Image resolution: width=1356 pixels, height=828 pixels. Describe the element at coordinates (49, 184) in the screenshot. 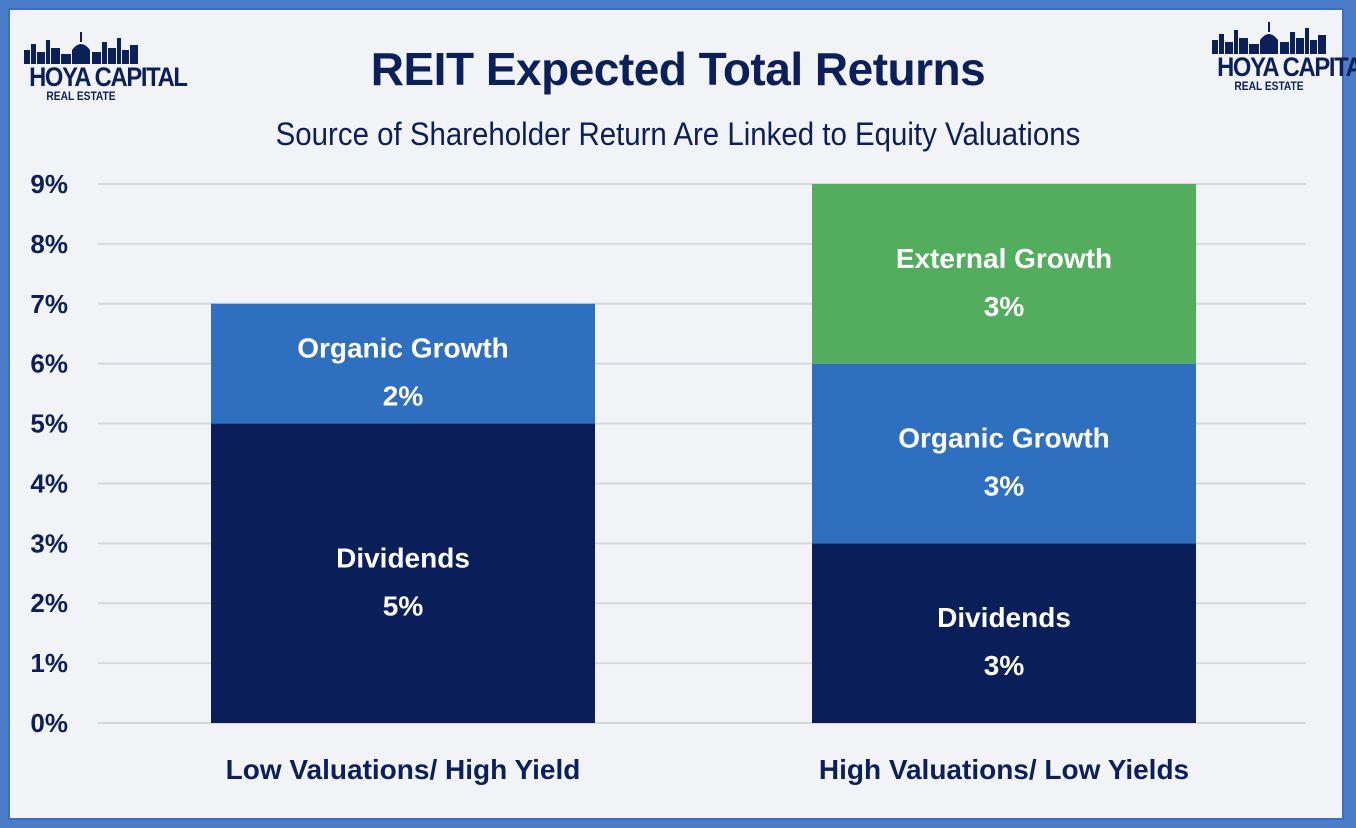

I see `y-tick-label: 9%` at that location.